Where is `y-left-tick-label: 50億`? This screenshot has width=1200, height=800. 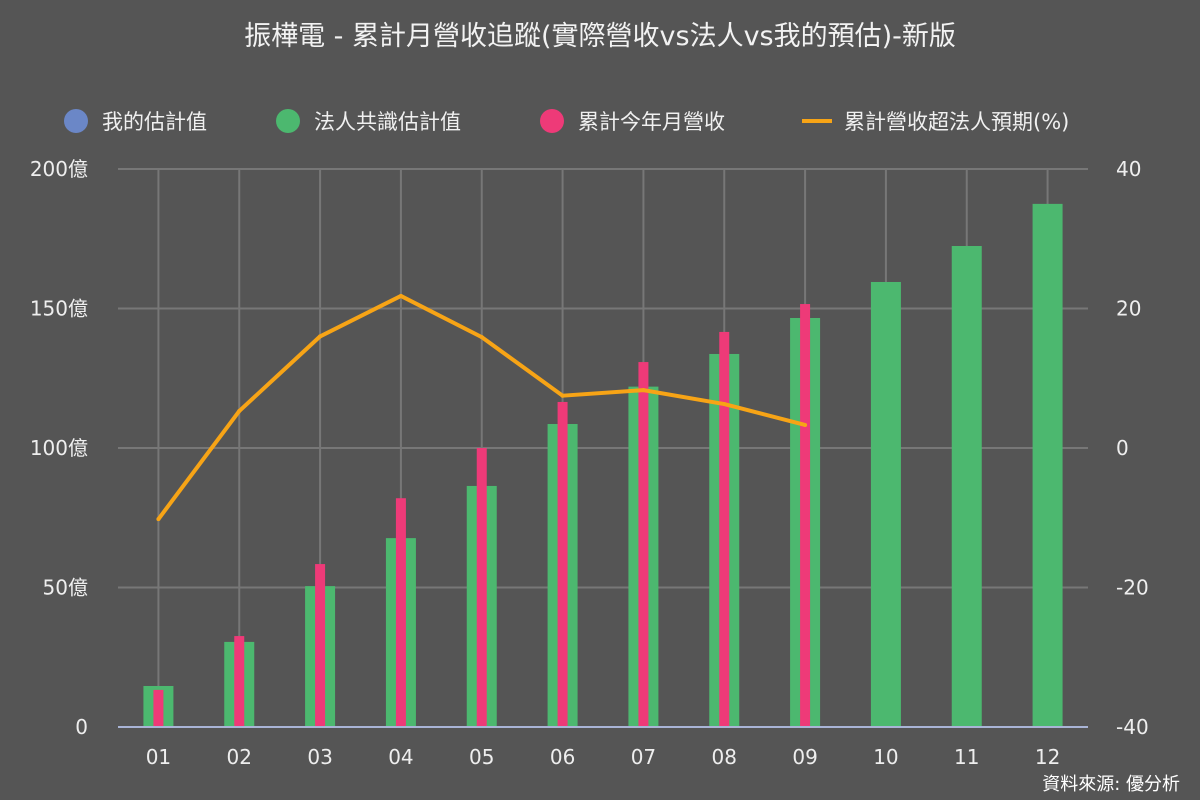
y-left-tick-label: 50億 is located at coordinates (65, 588).